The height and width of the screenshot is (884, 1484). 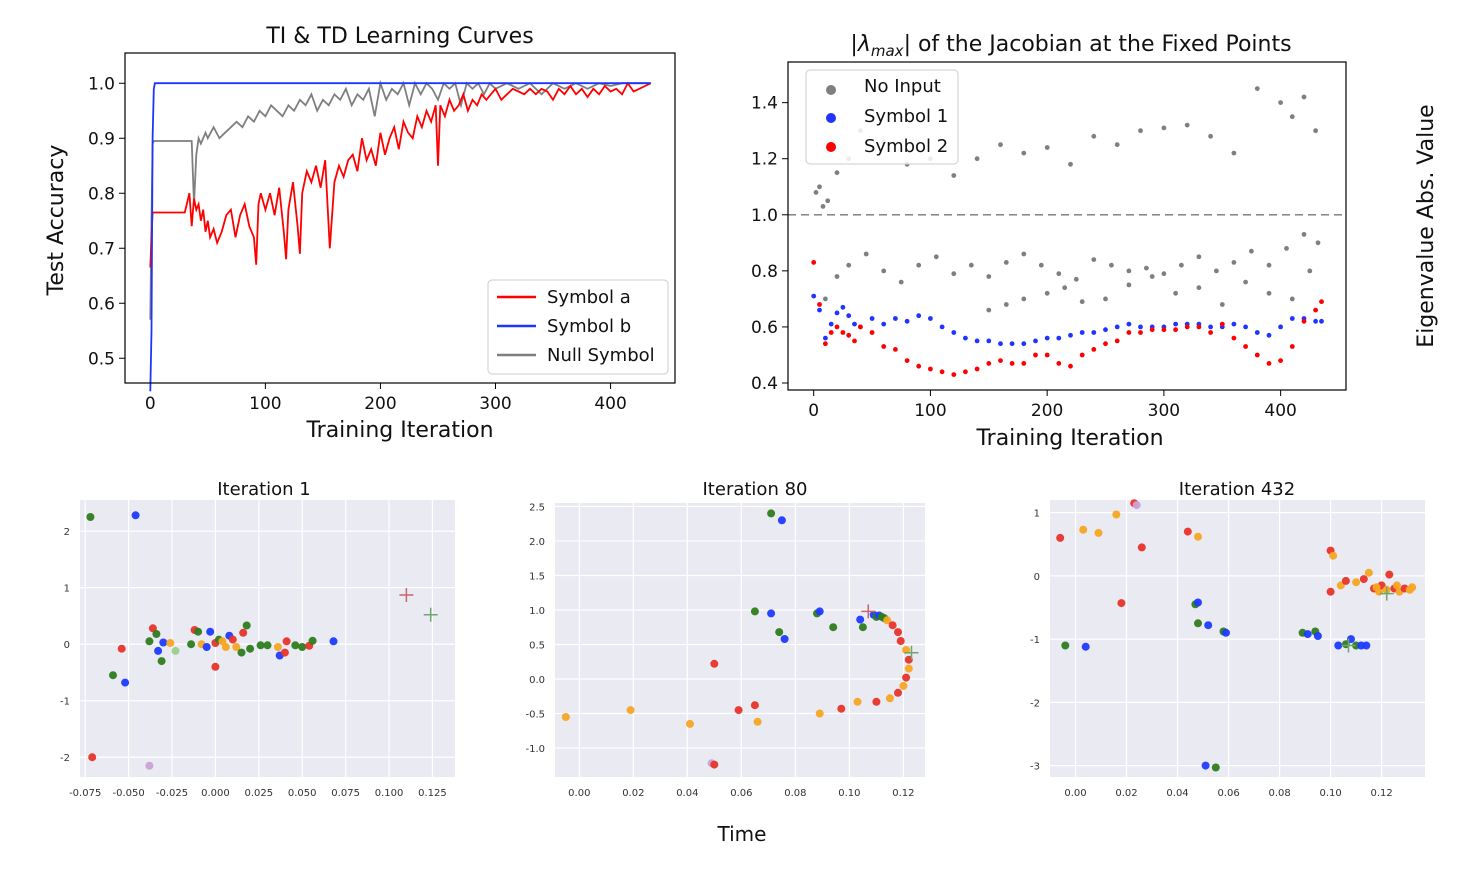 I want to click on y-tick-label: 0.6, so click(x=101, y=304).